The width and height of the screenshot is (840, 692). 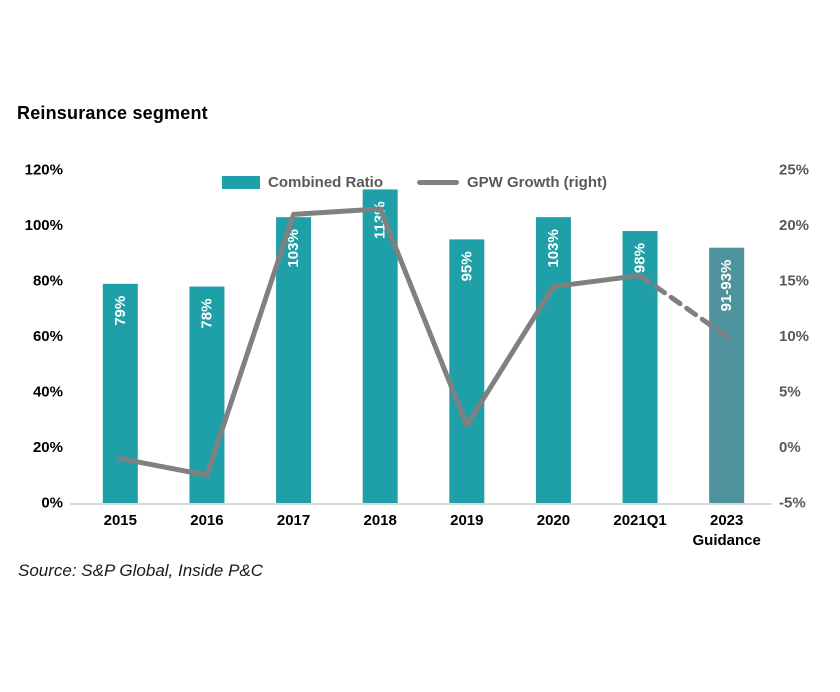 I want to click on legend-label-gpw-growth: GPW Growth (right), so click(x=537, y=182).